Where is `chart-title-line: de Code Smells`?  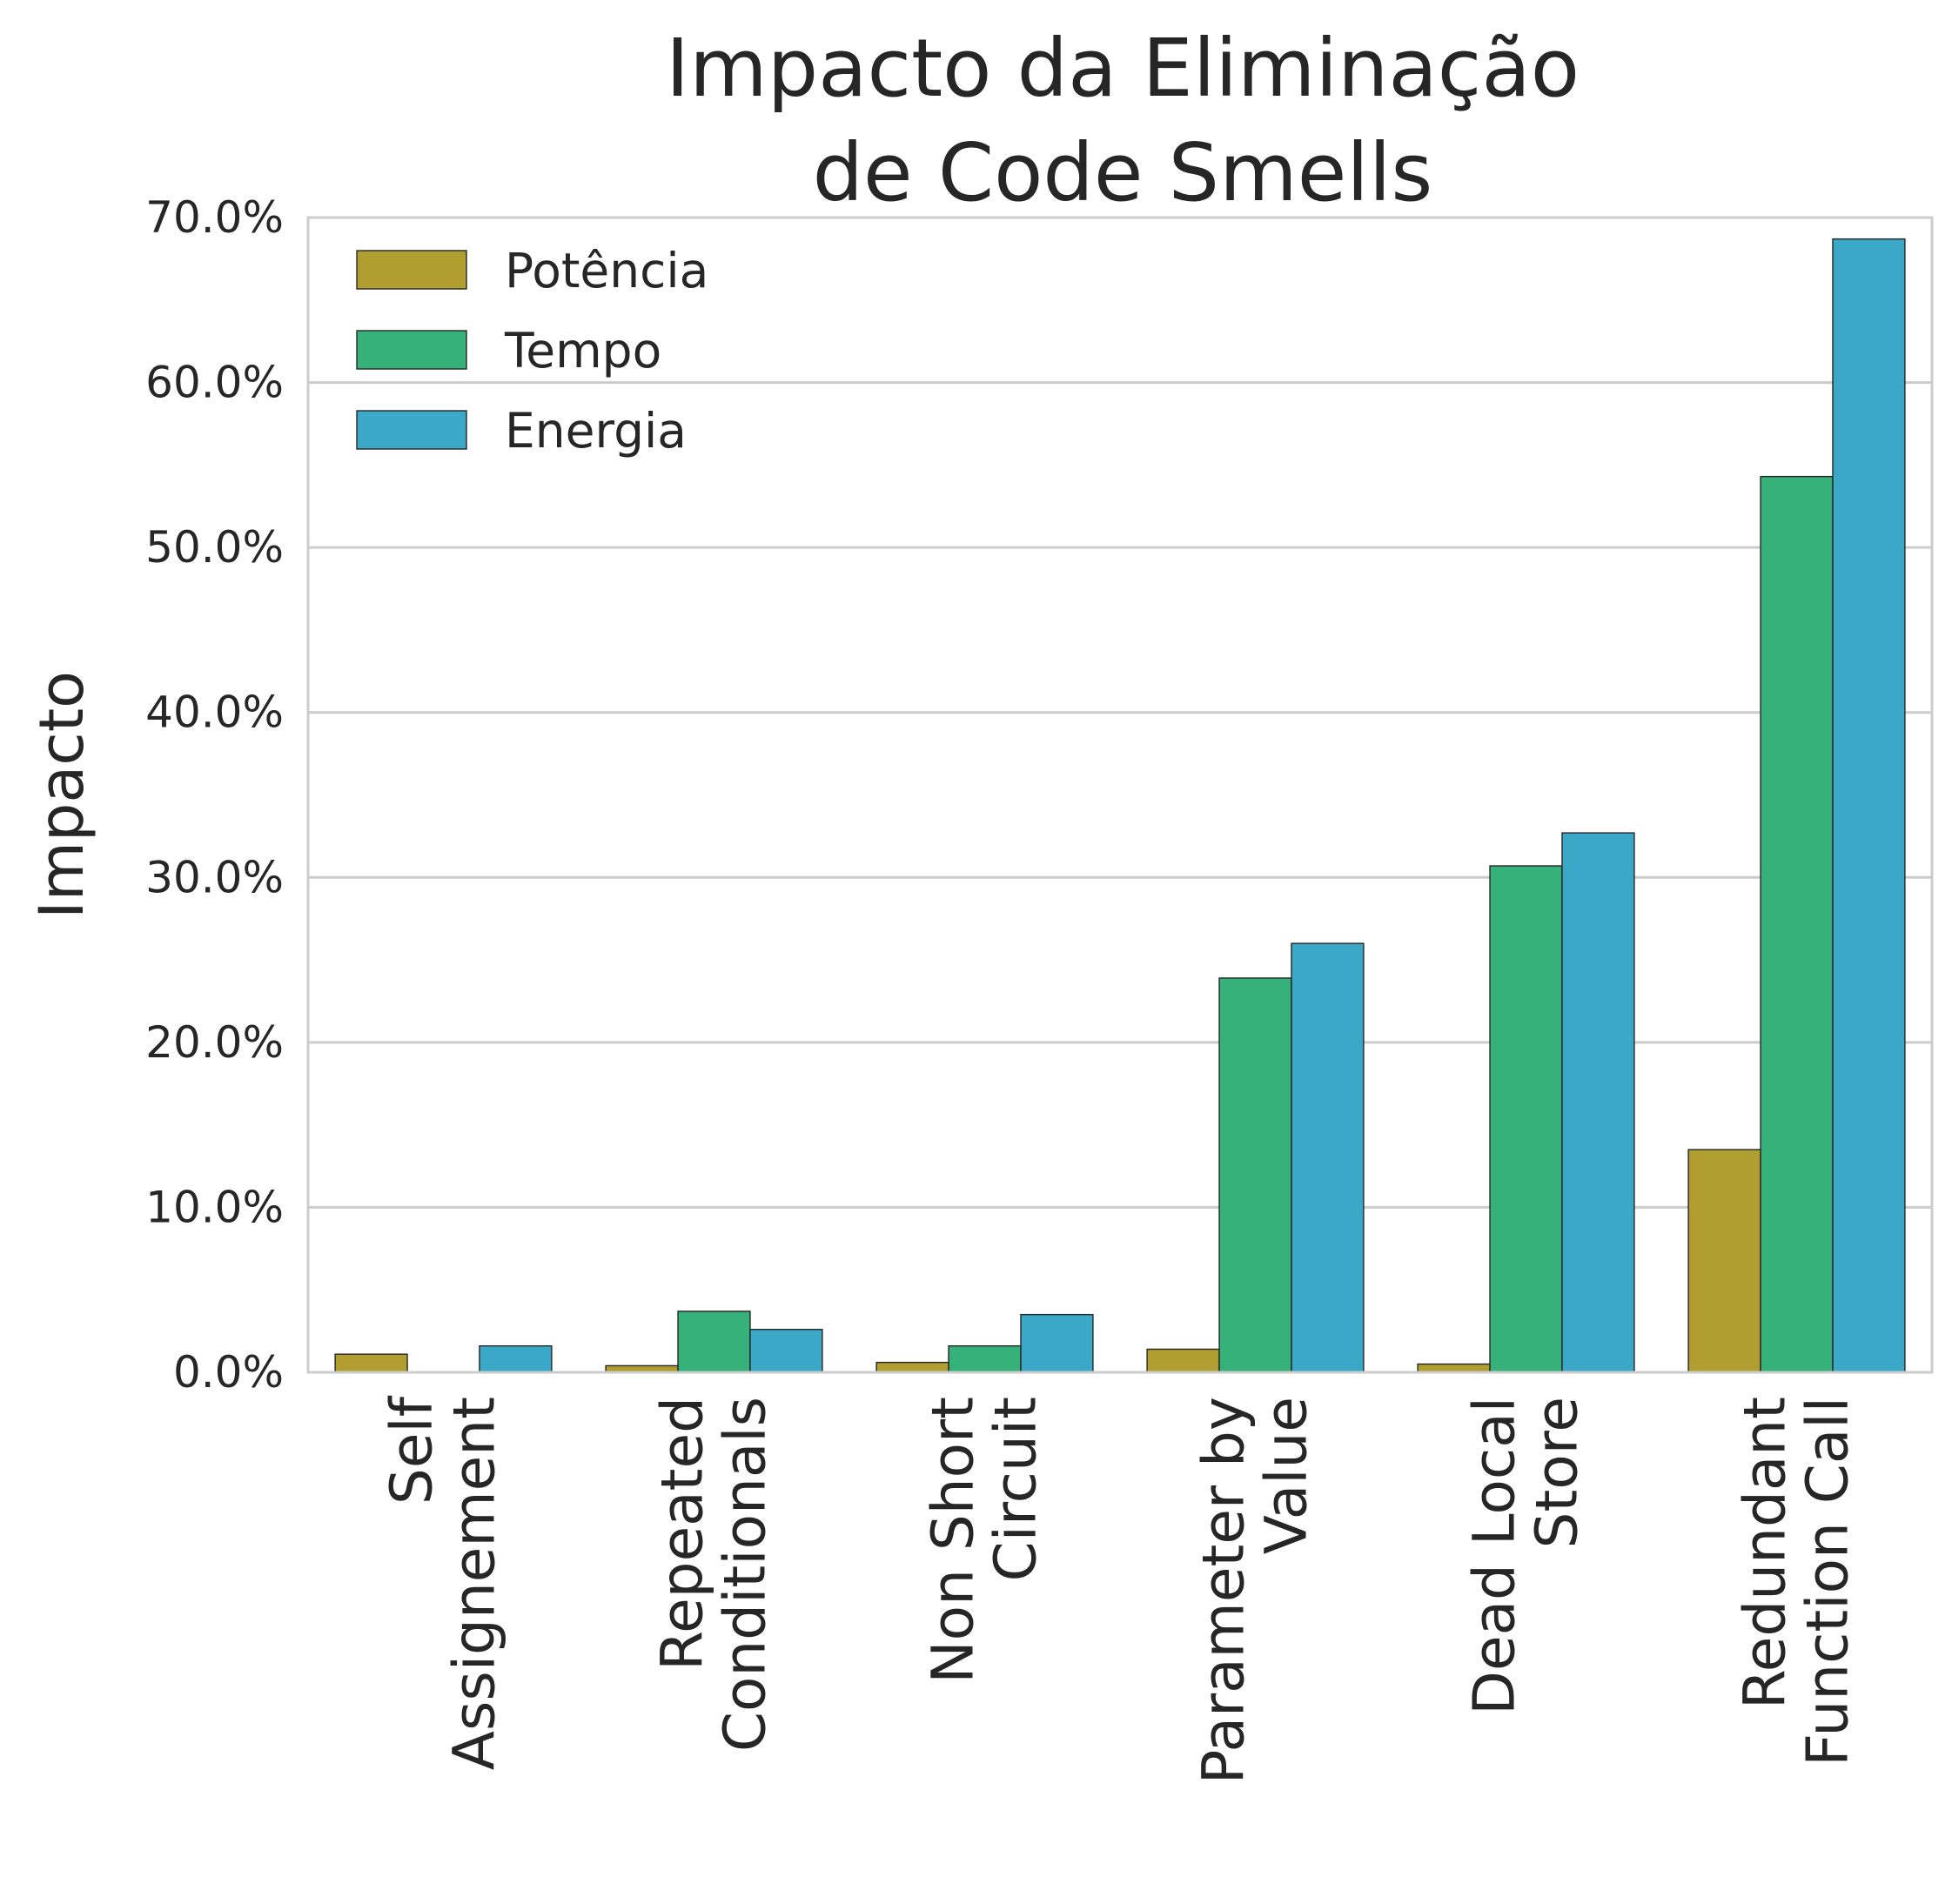 chart-title-line: de Code Smells is located at coordinates (1123, 172).